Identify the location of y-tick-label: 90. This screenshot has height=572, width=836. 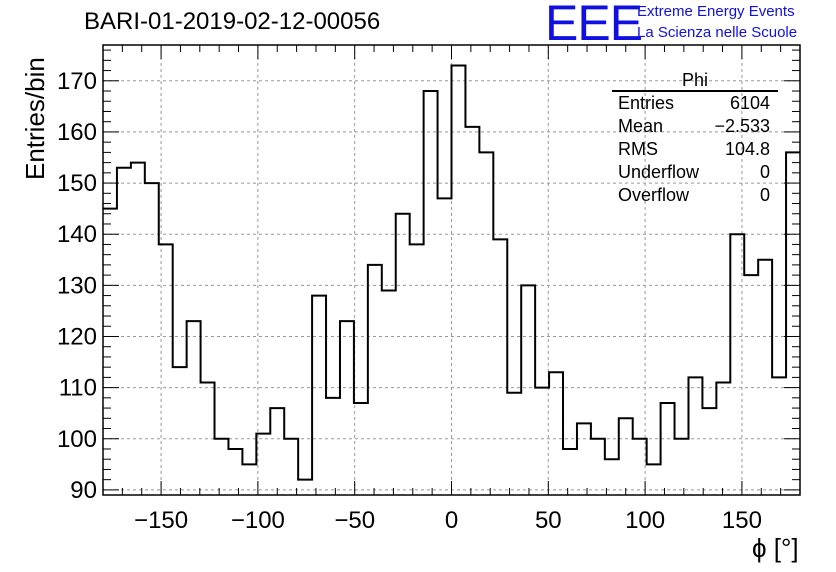
(83, 490).